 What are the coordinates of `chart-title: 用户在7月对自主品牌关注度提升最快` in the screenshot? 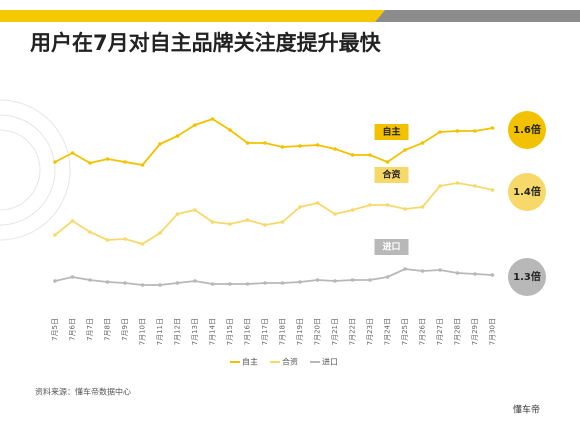 It's located at (206, 43).